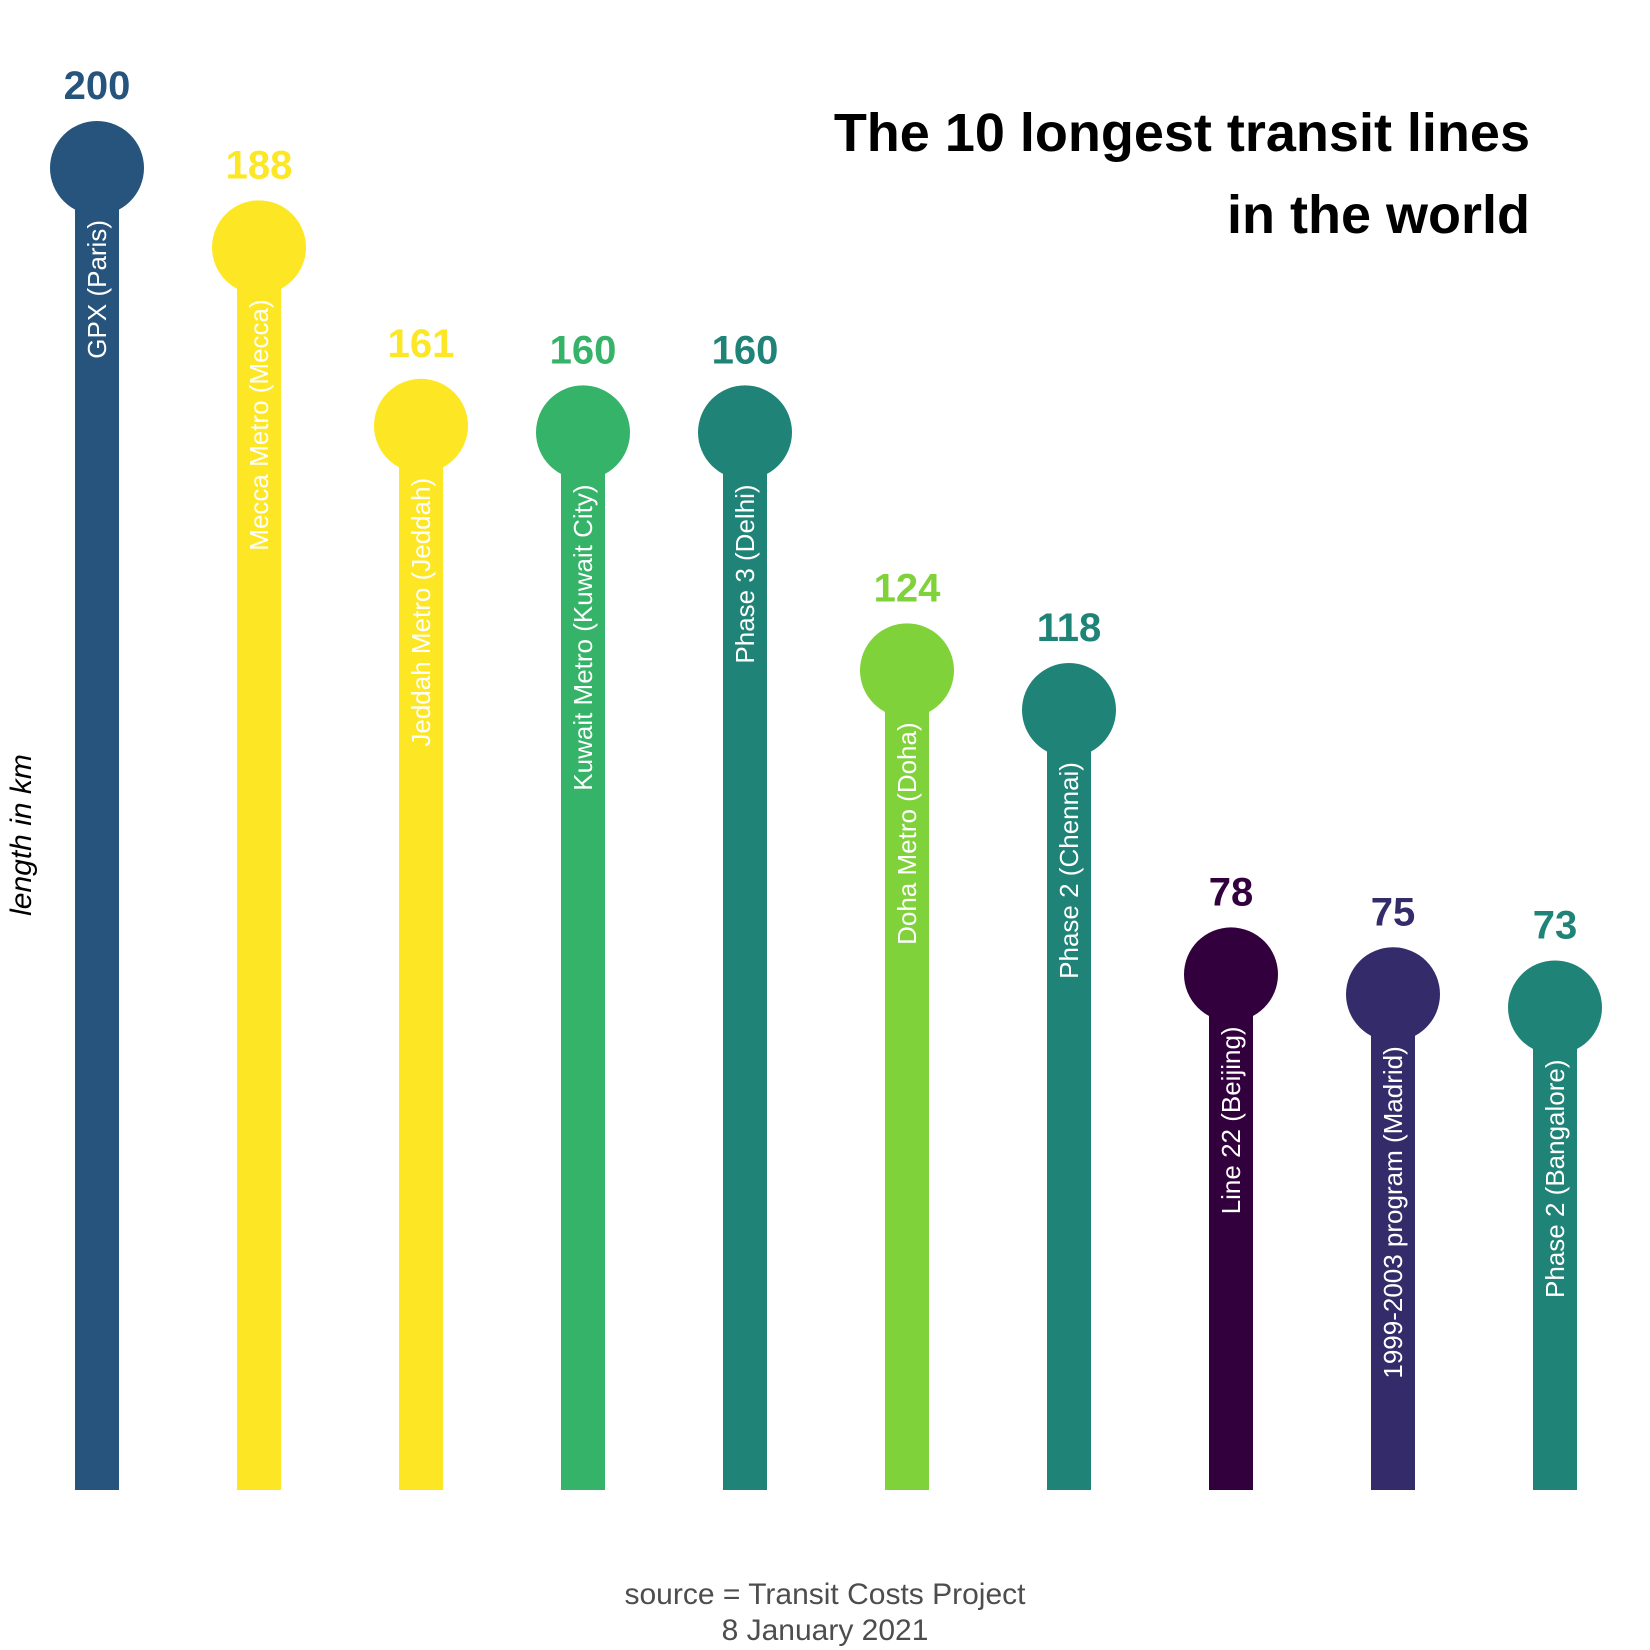 This screenshot has height=1650, width=1650. What do you see at coordinates (745, 573) in the screenshot?
I see `category-label: Phase 3 (Delhi)` at bounding box center [745, 573].